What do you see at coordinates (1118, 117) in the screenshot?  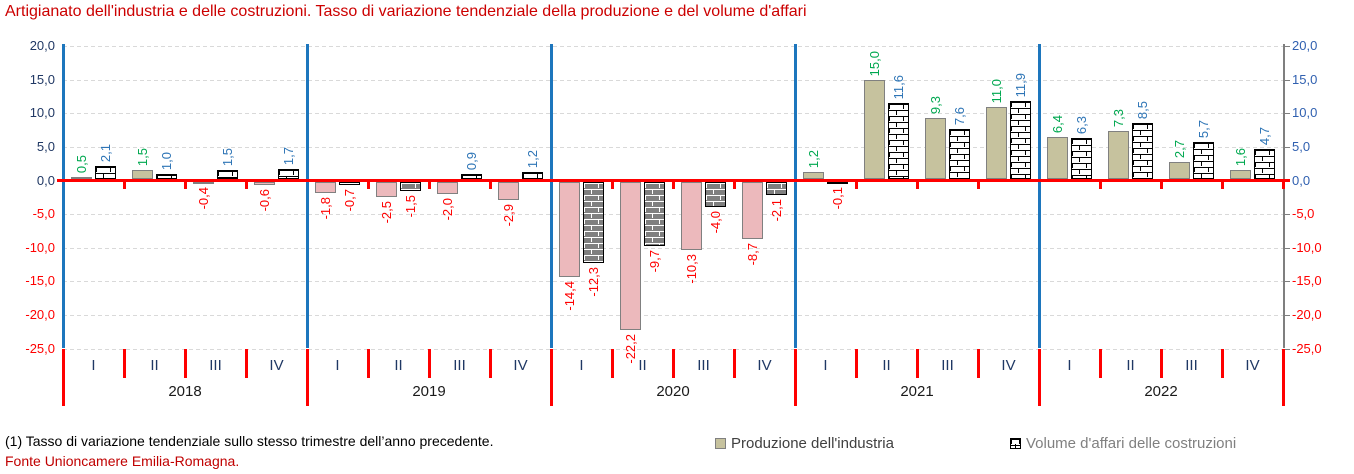 I see `value-label-industry-2022-II: 7,3` at bounding box center [1118, 117].